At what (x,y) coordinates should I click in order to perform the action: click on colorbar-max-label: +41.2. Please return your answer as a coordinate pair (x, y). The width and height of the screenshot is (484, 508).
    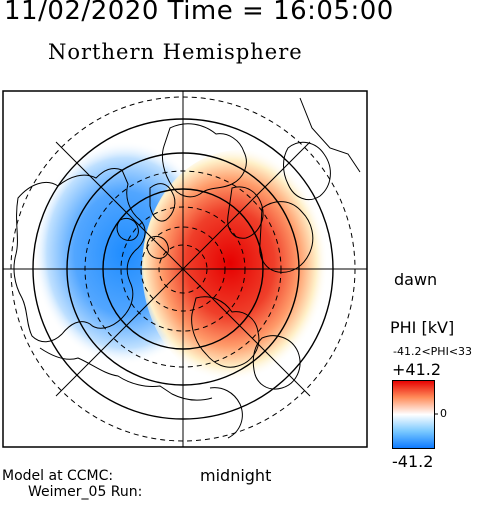
    Looking at the image, I should click on (417, 369).